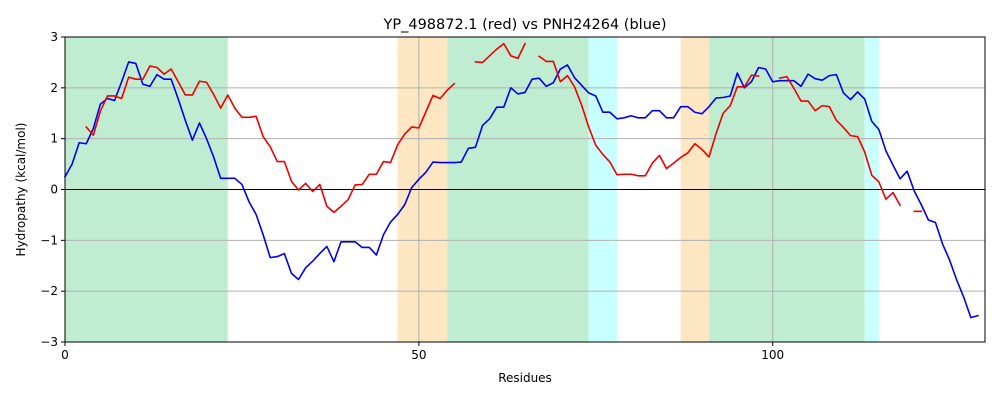 This screenshot has width=1000, height=400. I want to click on y-tick-label-2: −1, so click(49, 240).